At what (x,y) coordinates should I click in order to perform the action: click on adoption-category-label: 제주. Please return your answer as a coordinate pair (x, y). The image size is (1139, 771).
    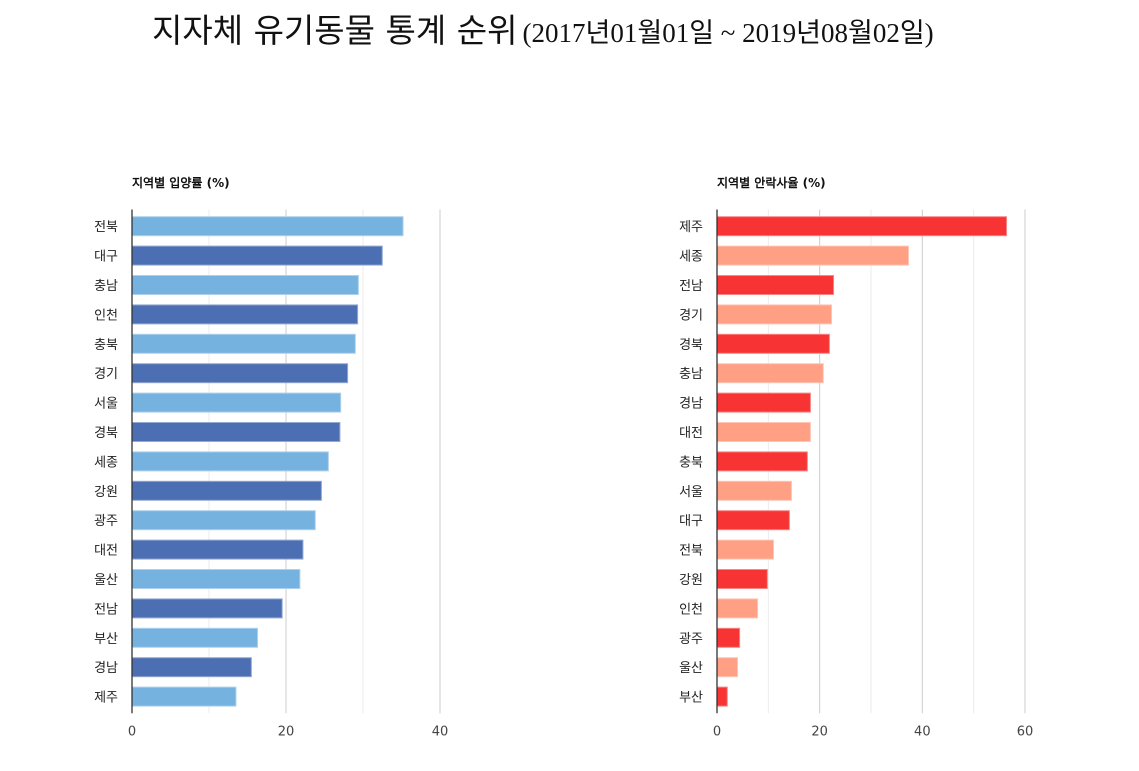
    Looking at the image, I should click on (106, 698).